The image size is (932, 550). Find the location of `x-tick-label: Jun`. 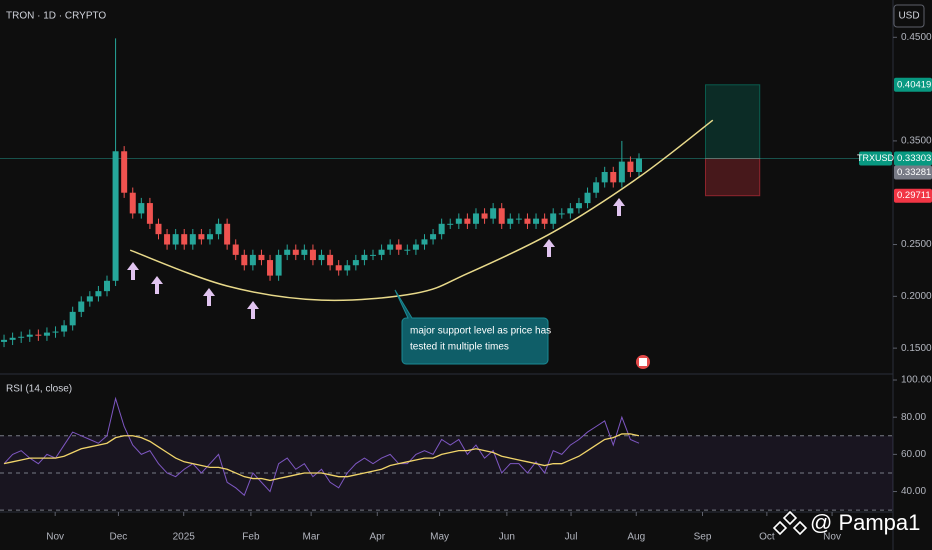

x-tick-label: Jun is located at coordinates (507, 537).